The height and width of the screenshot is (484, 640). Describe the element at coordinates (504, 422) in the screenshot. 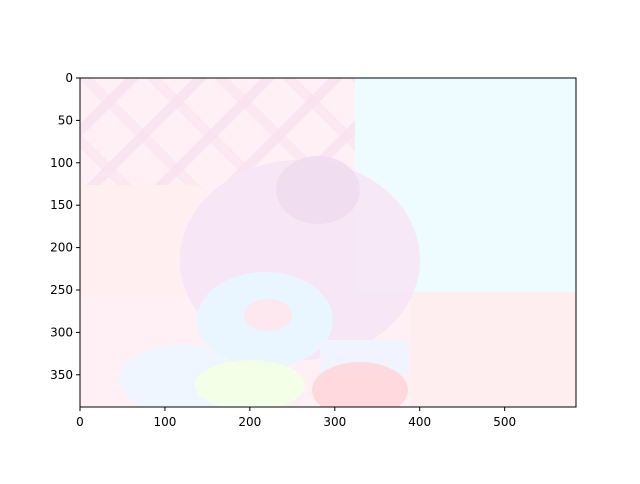

I see `x-tick-label: 500` at that location.